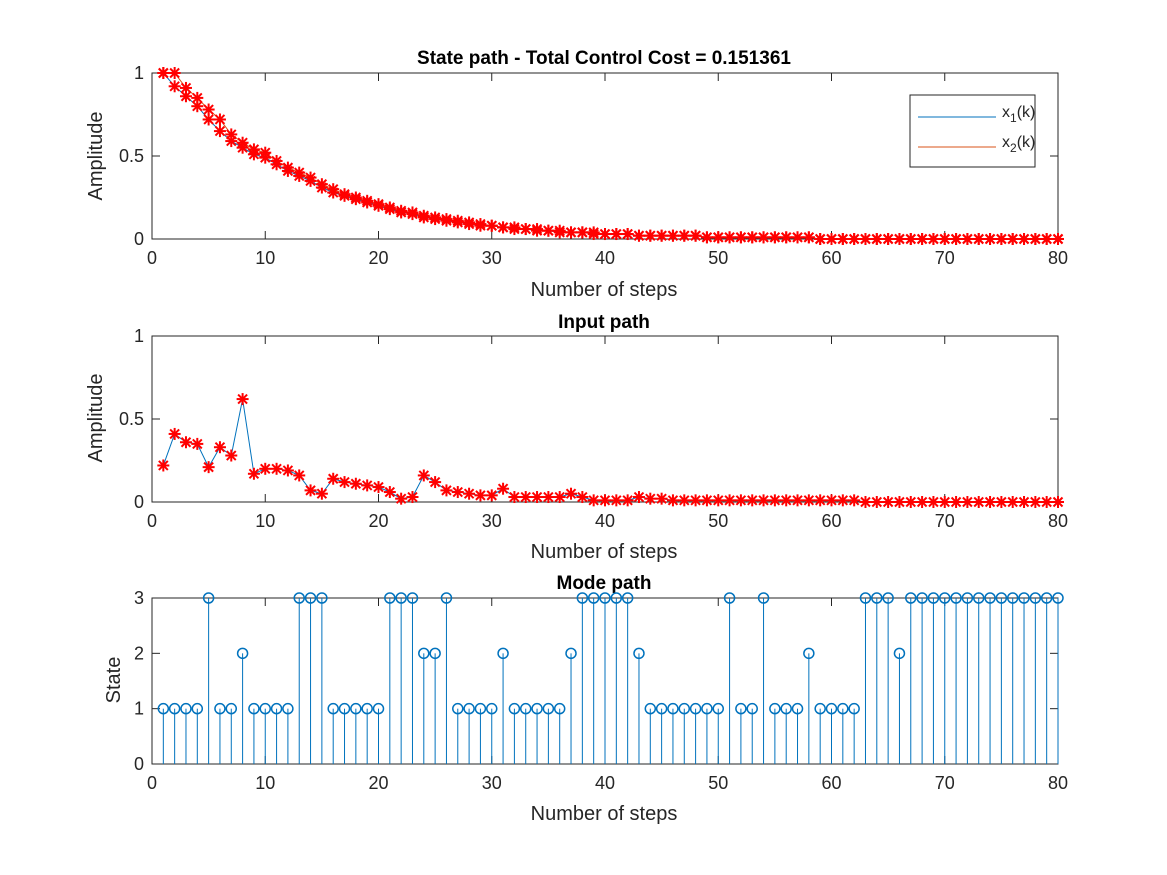 The width and height of the screenshot is (1167, 875). What do you see at coordinates (492, 521) in the screenshot?
I see `x-tick-label: 30` at bounding box center [492, 521].